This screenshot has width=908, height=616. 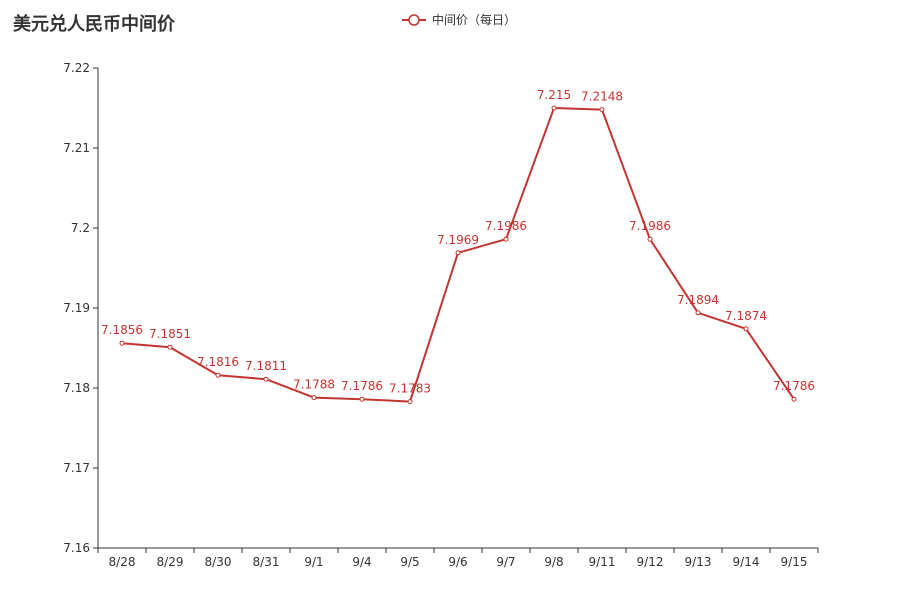 I want to click on y-tick-label: 7.16, so click(x=76, y=548).